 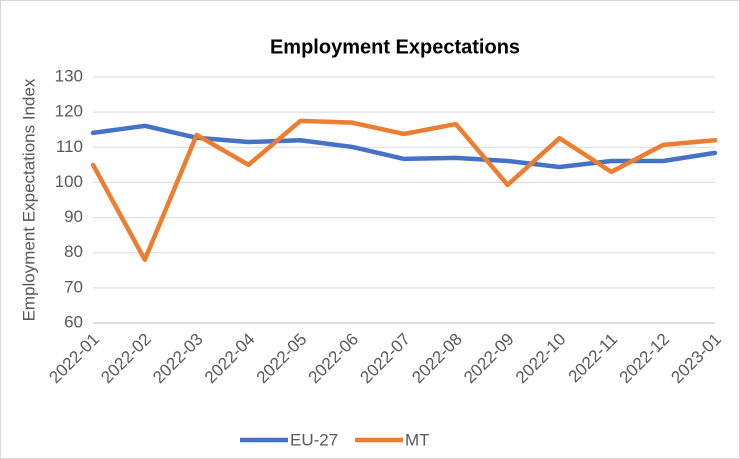 I want to click on y-axis-label: Employment Expectations Index, so click(x=28, y=199).